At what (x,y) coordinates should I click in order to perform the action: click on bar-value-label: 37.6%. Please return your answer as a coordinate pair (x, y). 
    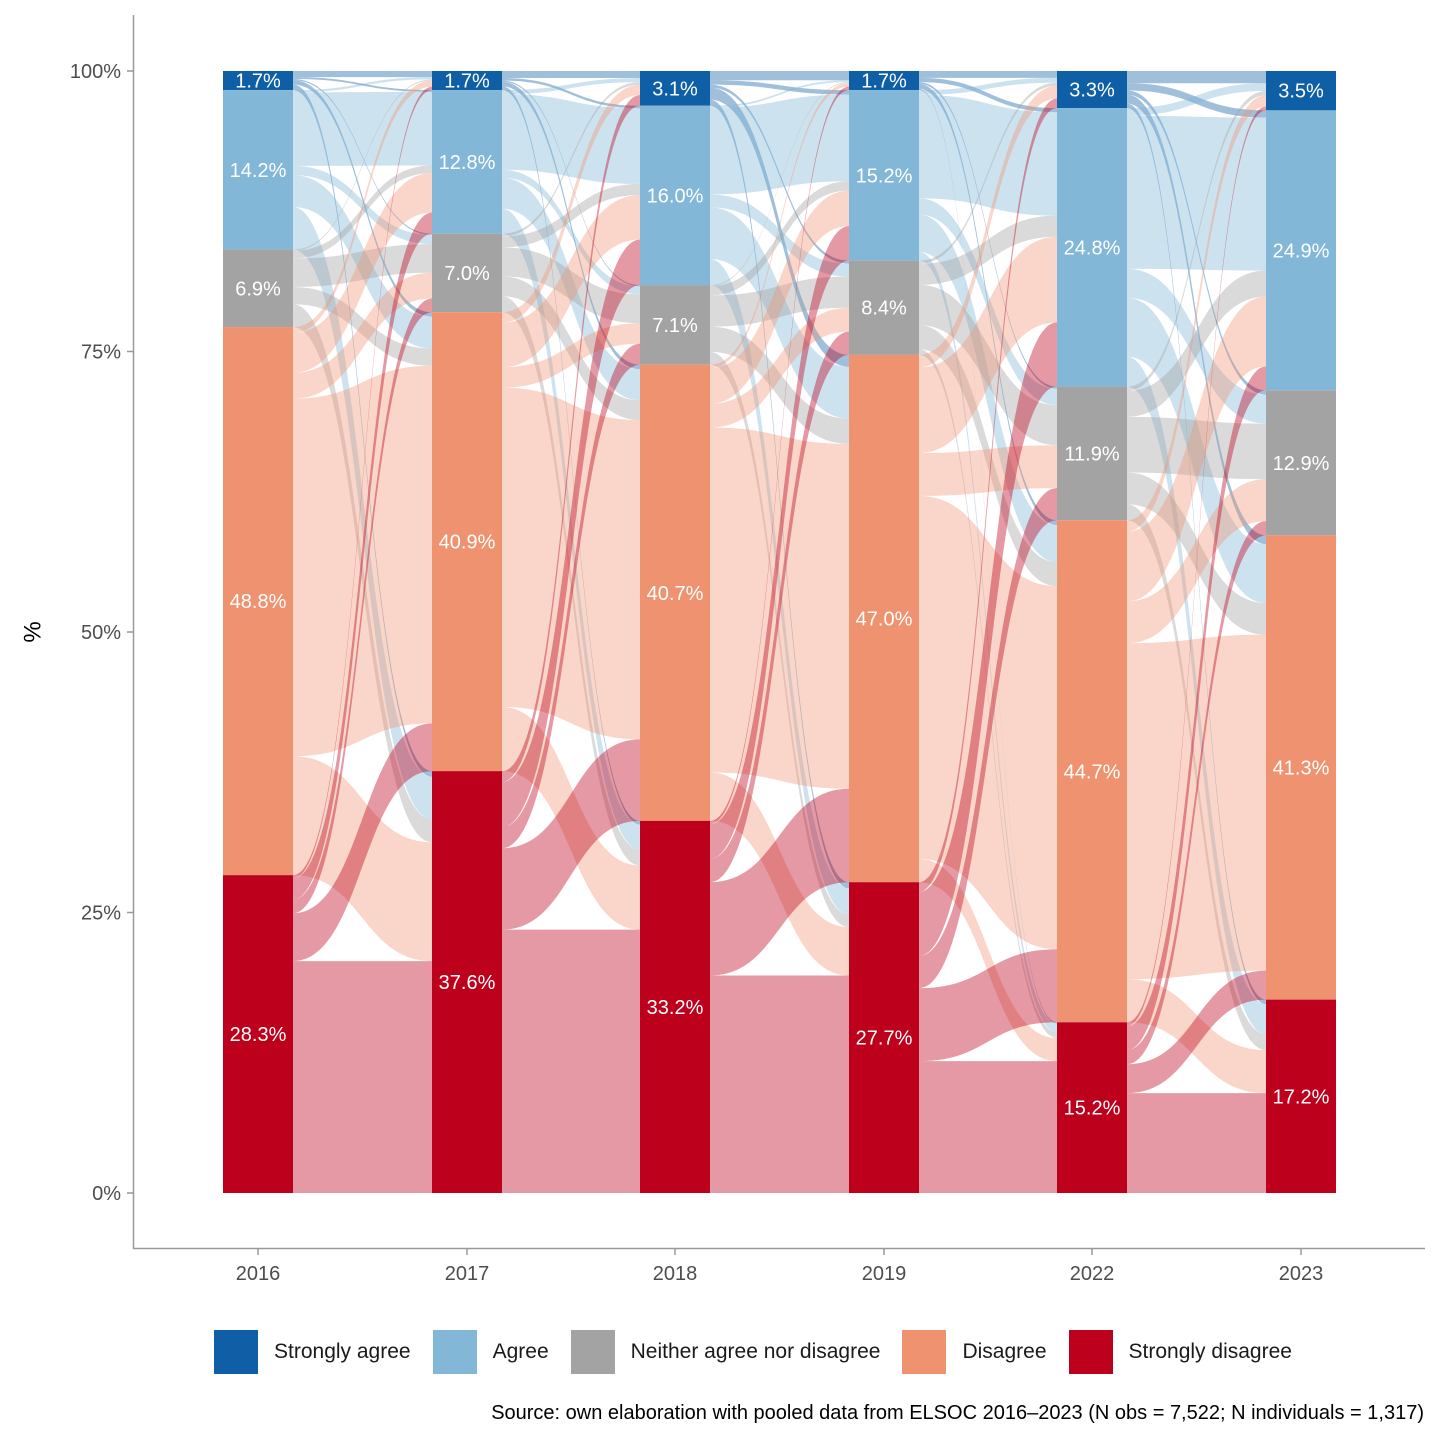
    Looking at the image, I should click on (467, 983).